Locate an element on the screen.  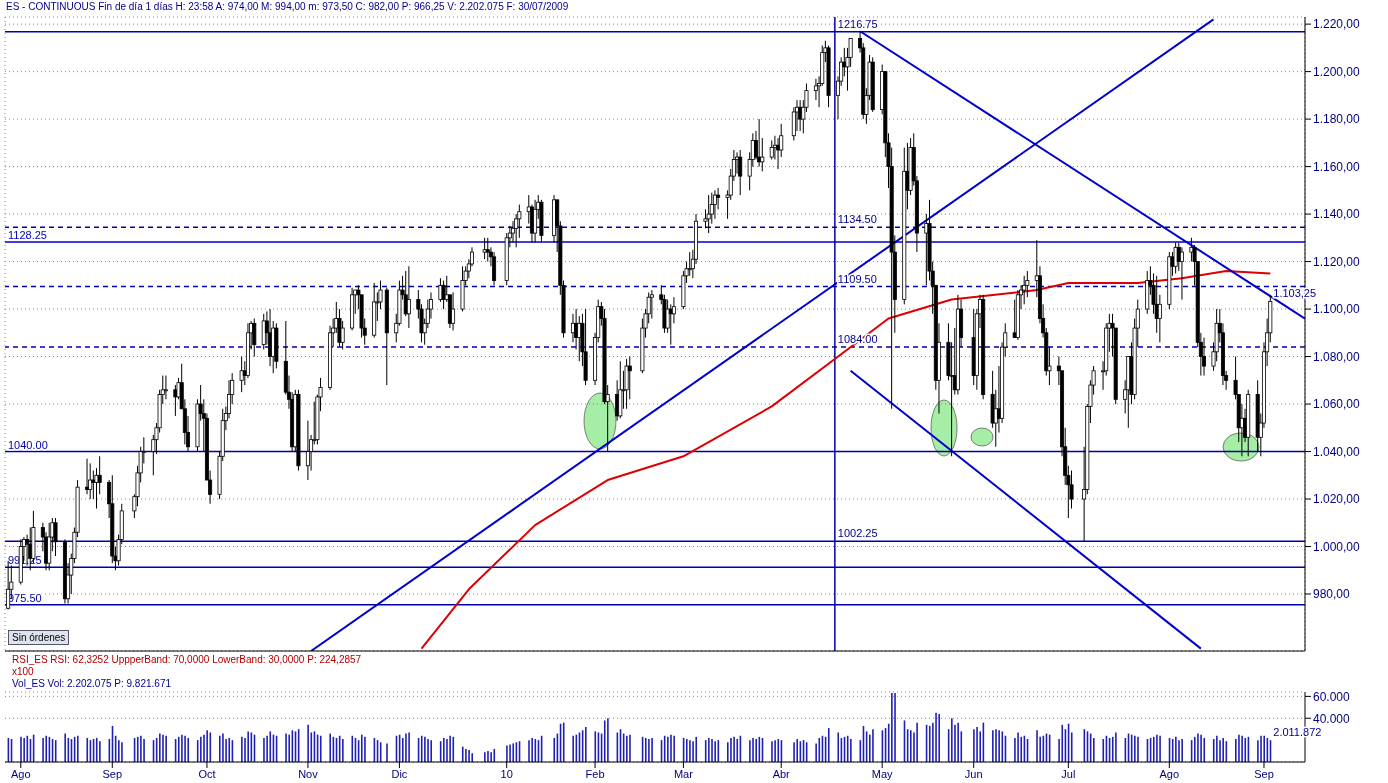
ref-line-label: 1128.25 is located at coordinates (27, 234).